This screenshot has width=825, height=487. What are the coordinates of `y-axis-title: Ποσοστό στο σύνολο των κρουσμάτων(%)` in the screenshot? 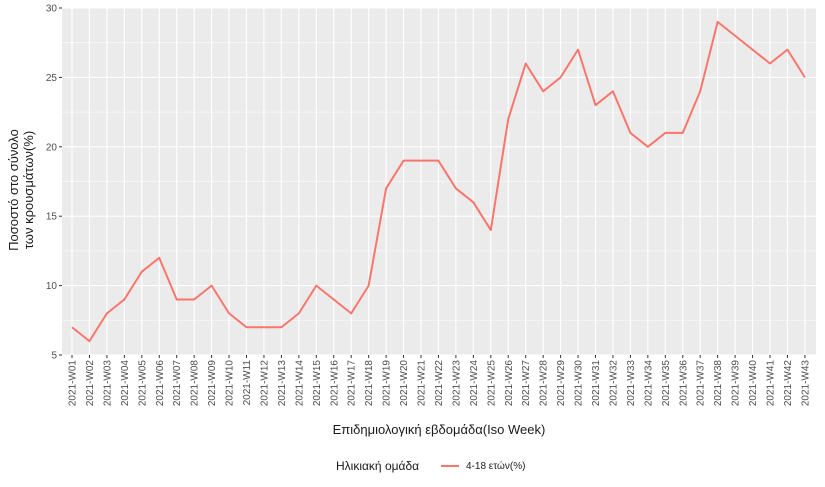 It's located at (21, 190).